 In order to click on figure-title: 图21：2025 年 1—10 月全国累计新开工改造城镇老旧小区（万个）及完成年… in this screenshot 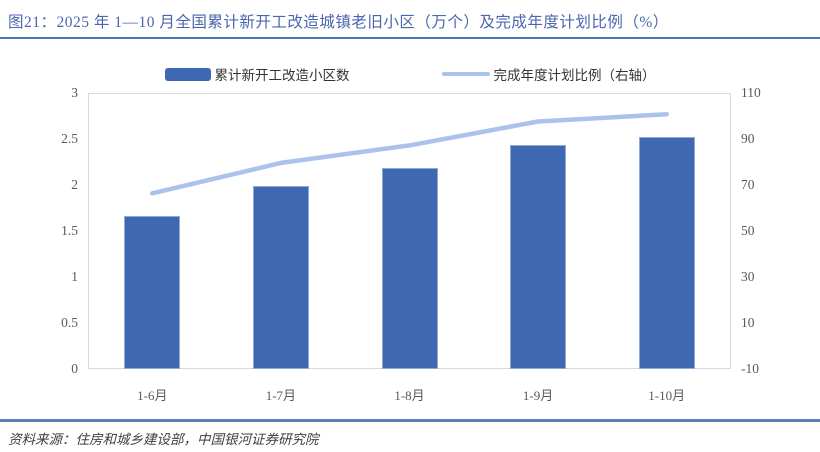, I will do `click(338, 22)`.